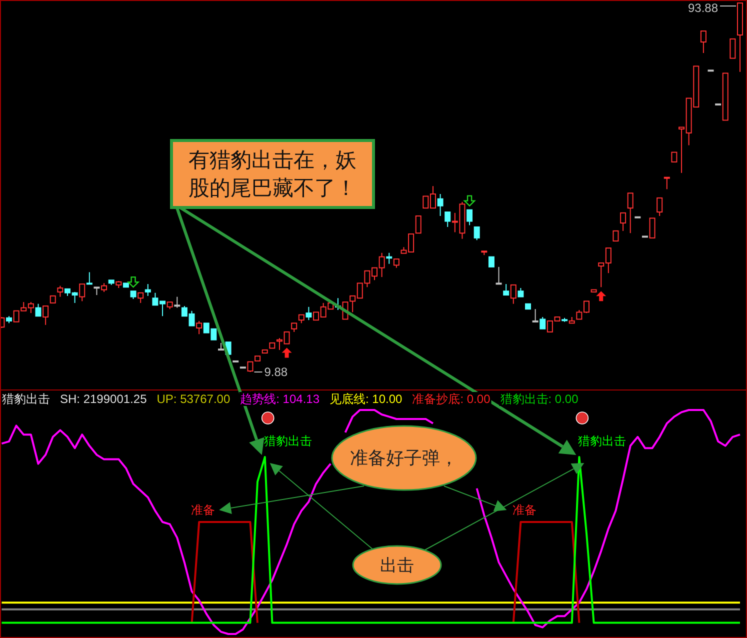 The height and width of the screenshot is (638, 747). I want to click on annotation: 准备好子弹，, so click(404, 458).